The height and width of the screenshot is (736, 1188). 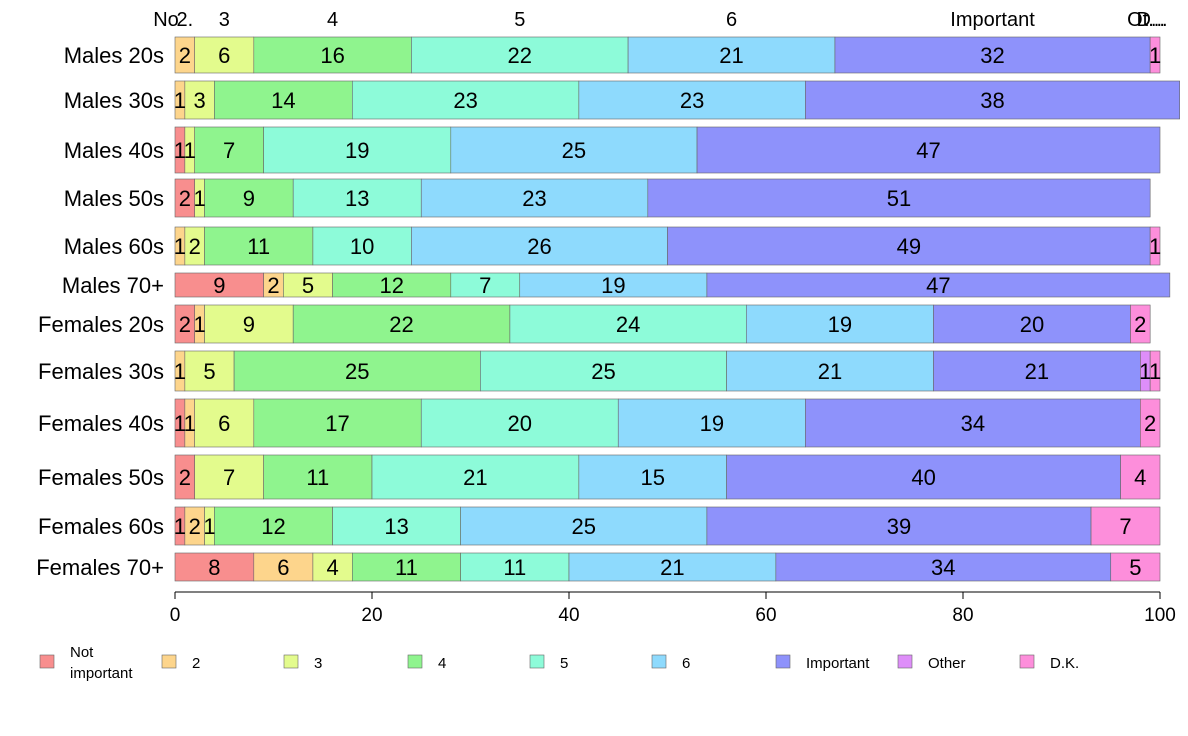 What do you see at coordinates (175, 615) in the screenshot?
I see `x-tick-label: 0` at bounding box center [175, 615].